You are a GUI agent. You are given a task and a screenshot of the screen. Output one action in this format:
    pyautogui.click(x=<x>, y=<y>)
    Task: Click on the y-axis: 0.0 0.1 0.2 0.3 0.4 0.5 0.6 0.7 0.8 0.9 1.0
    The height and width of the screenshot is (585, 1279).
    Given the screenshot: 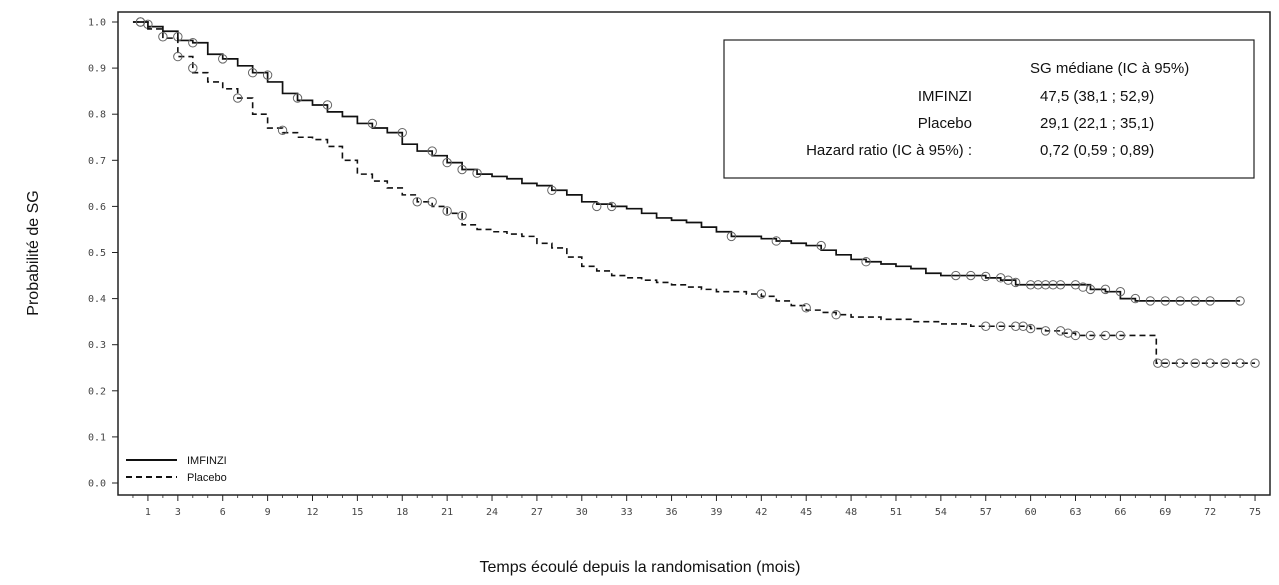 What is the action you would take?
    pyautogui.click(x=103, y=254)
    